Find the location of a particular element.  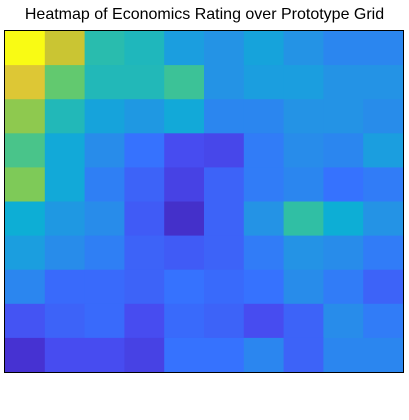

heatmap-cell-r5-c2 is located at coordinates (104, 219).